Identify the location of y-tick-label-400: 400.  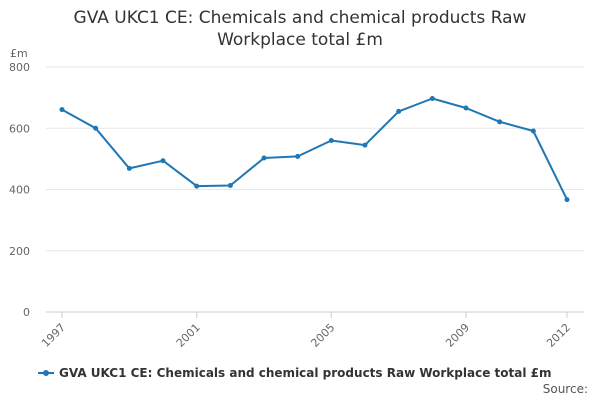
(19, 190).